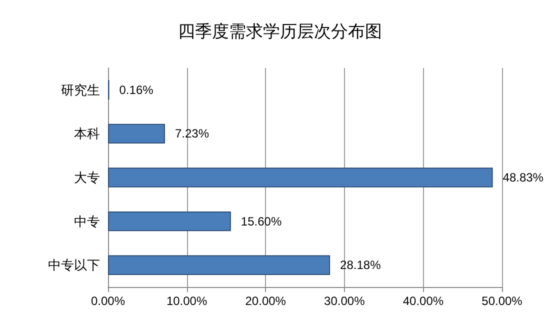 The image size is (560, 335). Describe the element at coordinates (280, 31) in the screenshot. I see `chart-title: 四季度需求学历层次分布图` at that location.